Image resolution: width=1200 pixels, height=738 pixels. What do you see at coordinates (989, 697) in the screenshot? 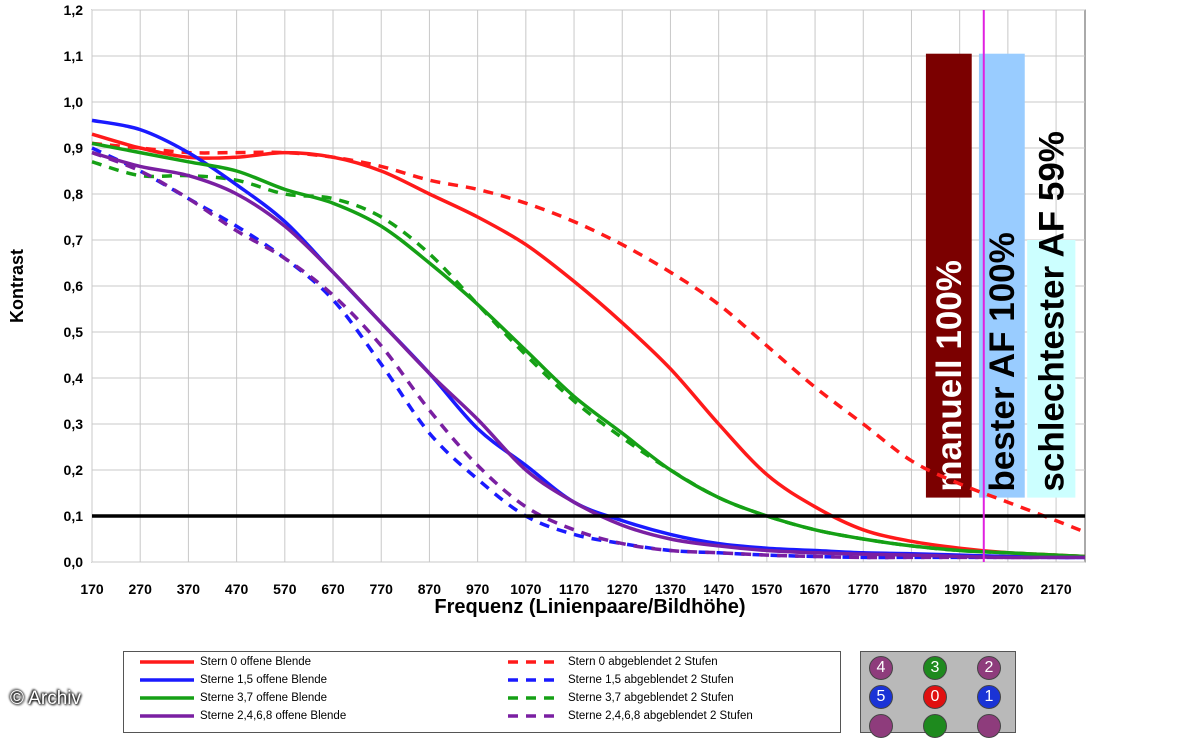
I see `af-point-dot: 1` at bounding box center [989, 697].